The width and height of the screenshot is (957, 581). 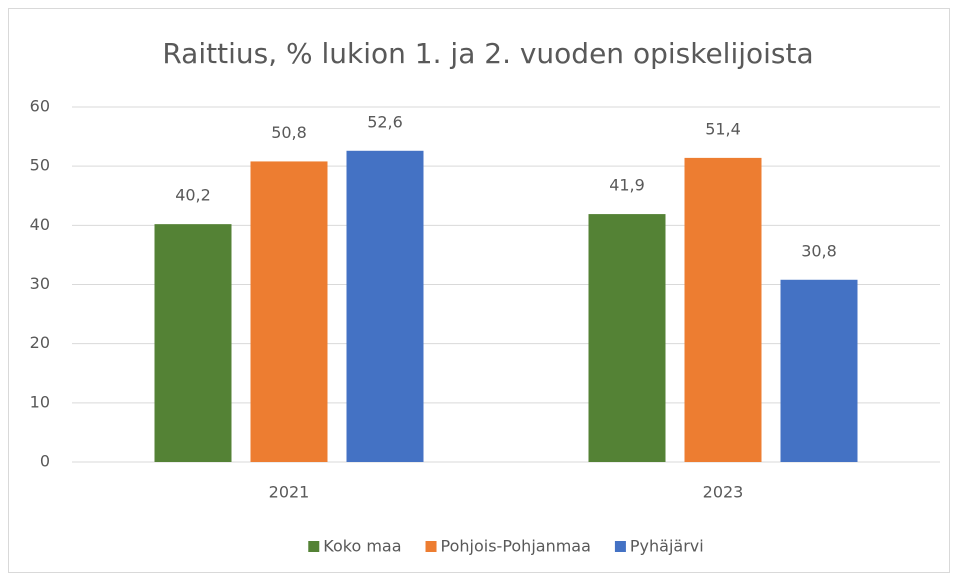 What do you see at coordinates (289, 132) in the screenshot?
I see `data-label: 50,8` at bounding box center [289, 132].